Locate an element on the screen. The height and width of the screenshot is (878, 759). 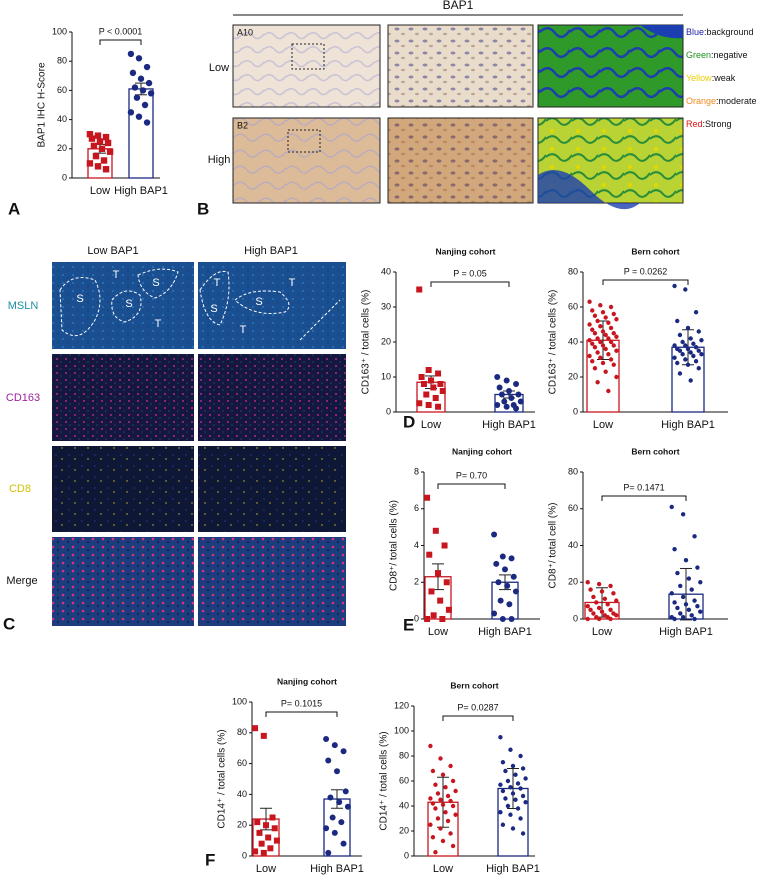
y-axis-label: CD8⁺/ total cell (%) is located at coordinates (553, 546).